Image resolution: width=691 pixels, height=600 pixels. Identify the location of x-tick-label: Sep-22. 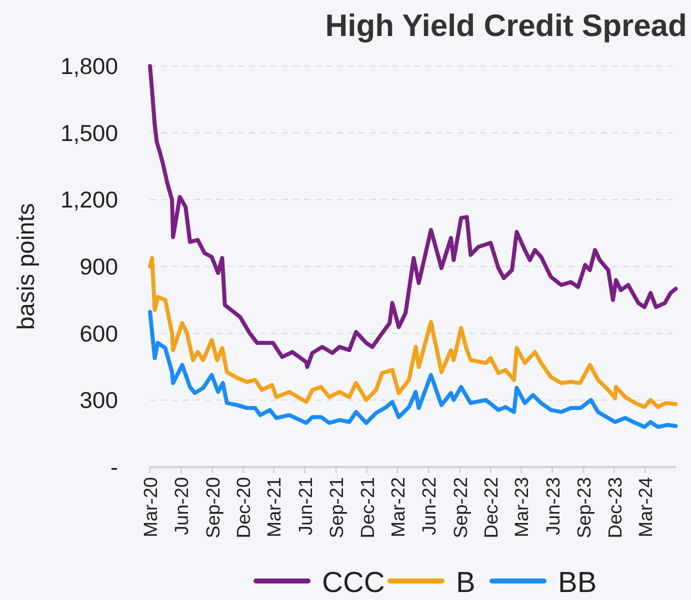
(461, 507).